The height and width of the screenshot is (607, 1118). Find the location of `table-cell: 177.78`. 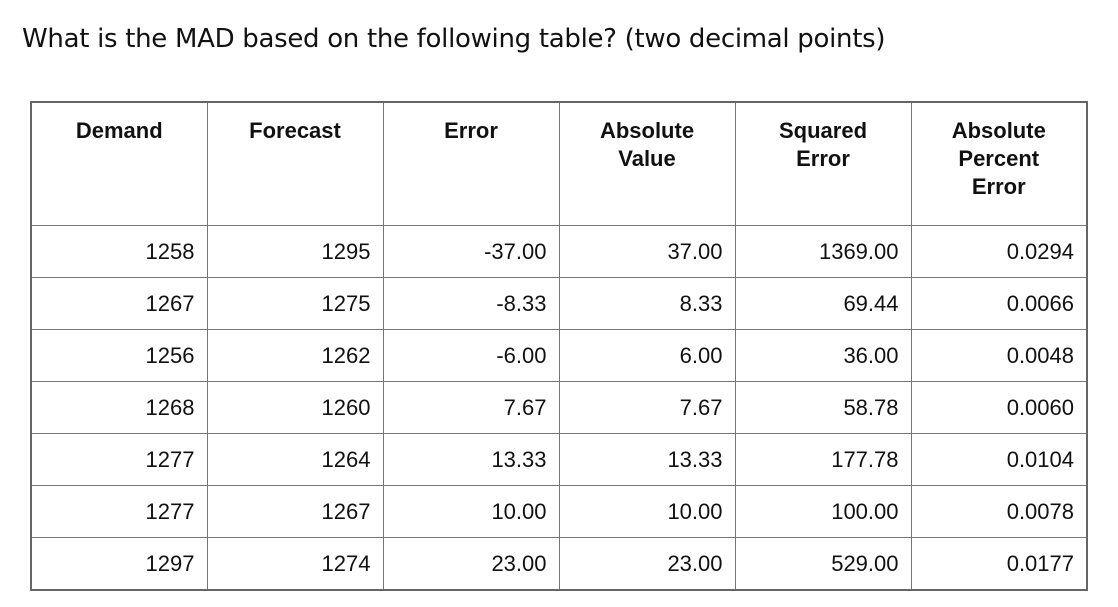

table-cell: 177.78 is located at coordinates (823, 459).